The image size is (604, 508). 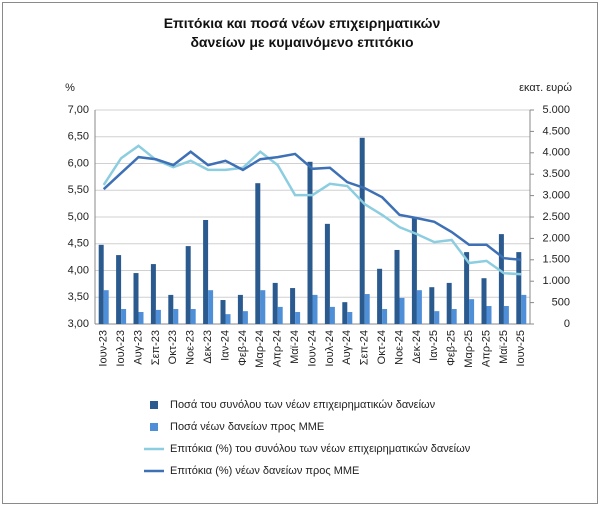 I want to click on x-tick-label: Σεπ-24, so click(x=365, y=347).